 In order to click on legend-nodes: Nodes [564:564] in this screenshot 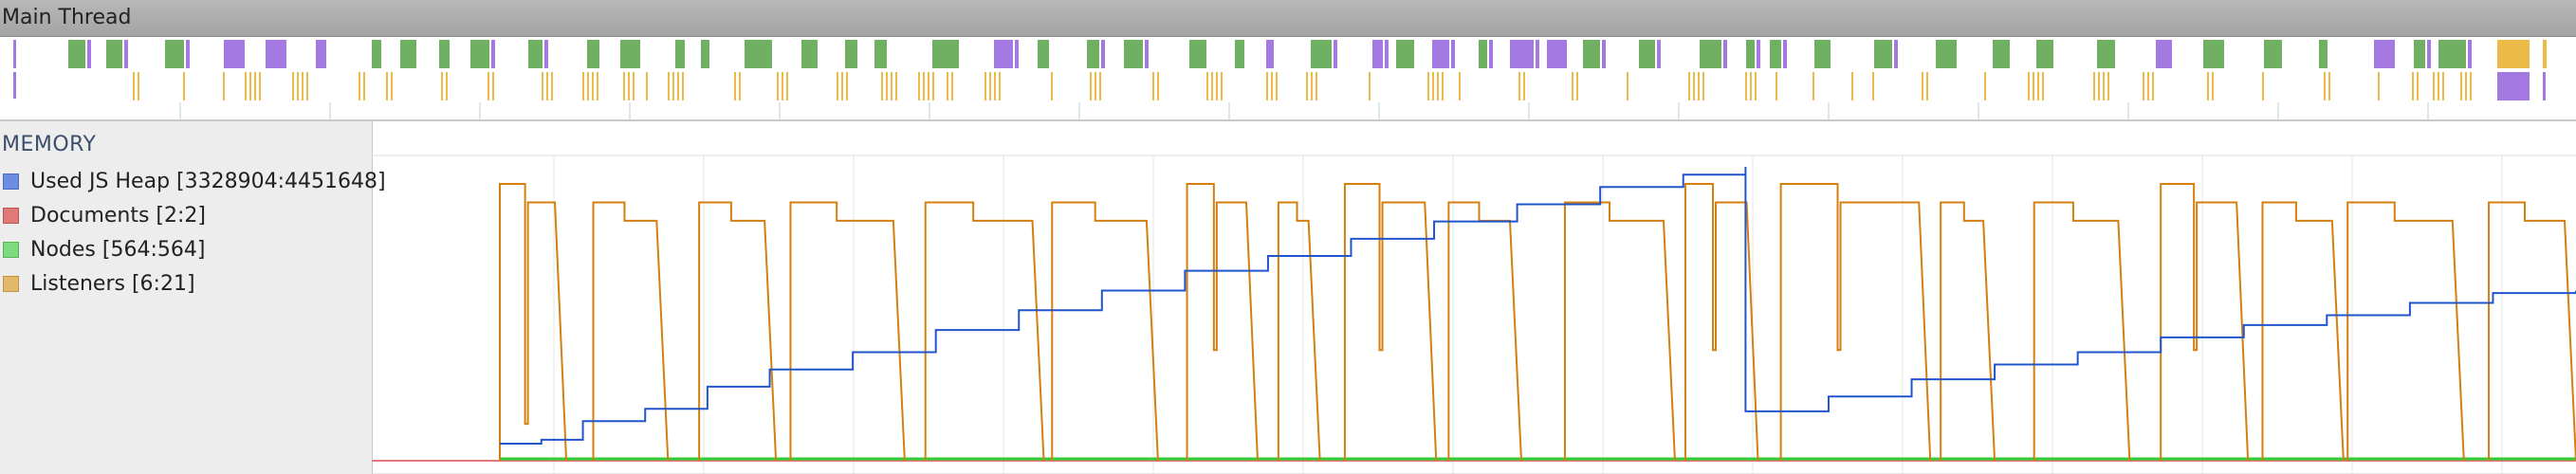, I will do `click(104, 249)`.